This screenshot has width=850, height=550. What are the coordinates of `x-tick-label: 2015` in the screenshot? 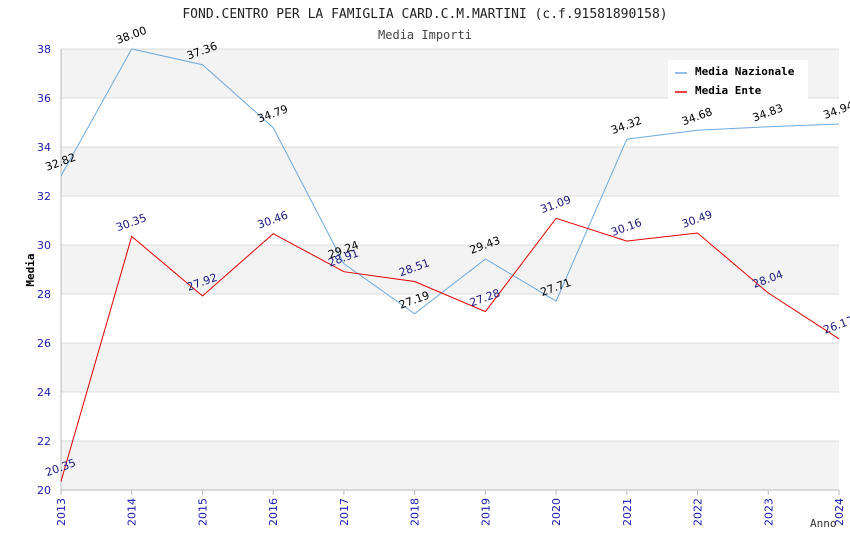 It's located at (202, 512).